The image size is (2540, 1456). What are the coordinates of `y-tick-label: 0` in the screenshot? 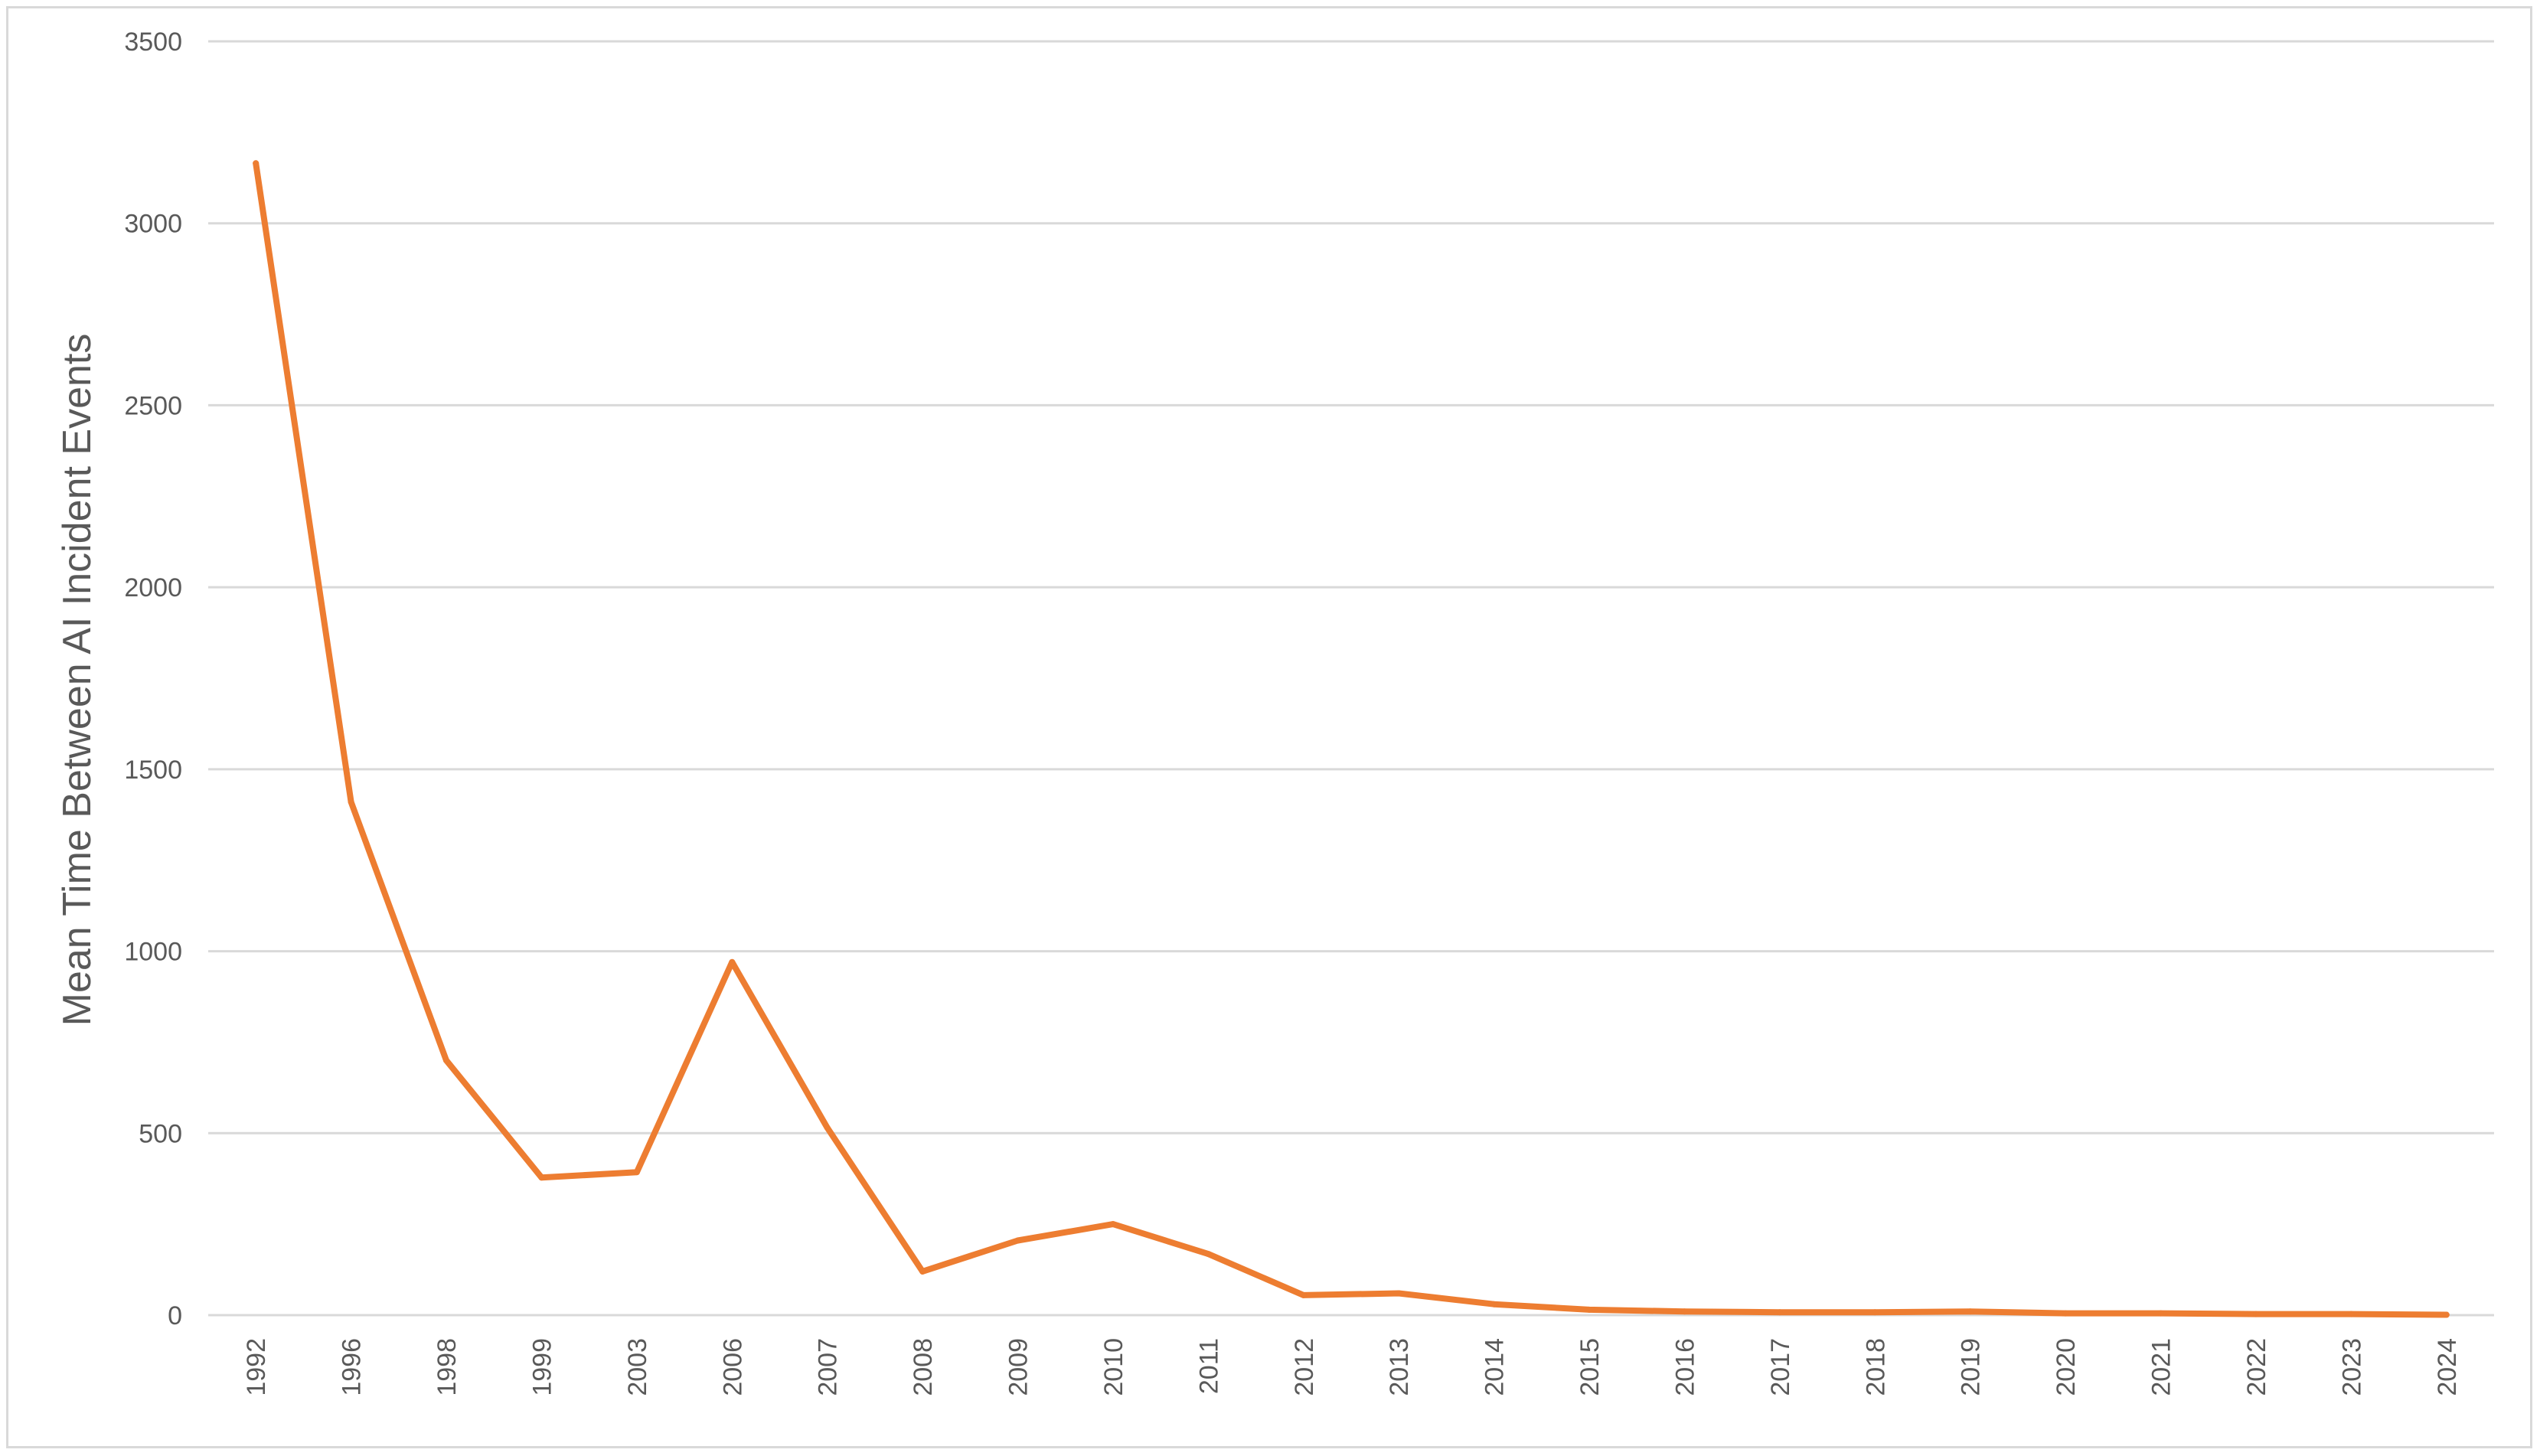 It's located at (175, 1315).